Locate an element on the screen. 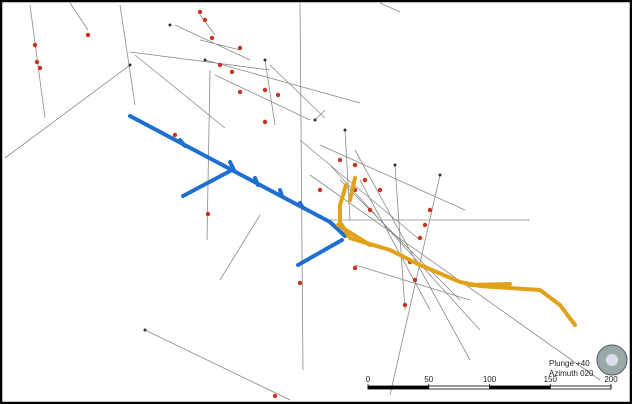 This screenshot has height=404, width=632. view-indicator: Plunge +40 Azimuth 020 is located at coordinates (588, 361).